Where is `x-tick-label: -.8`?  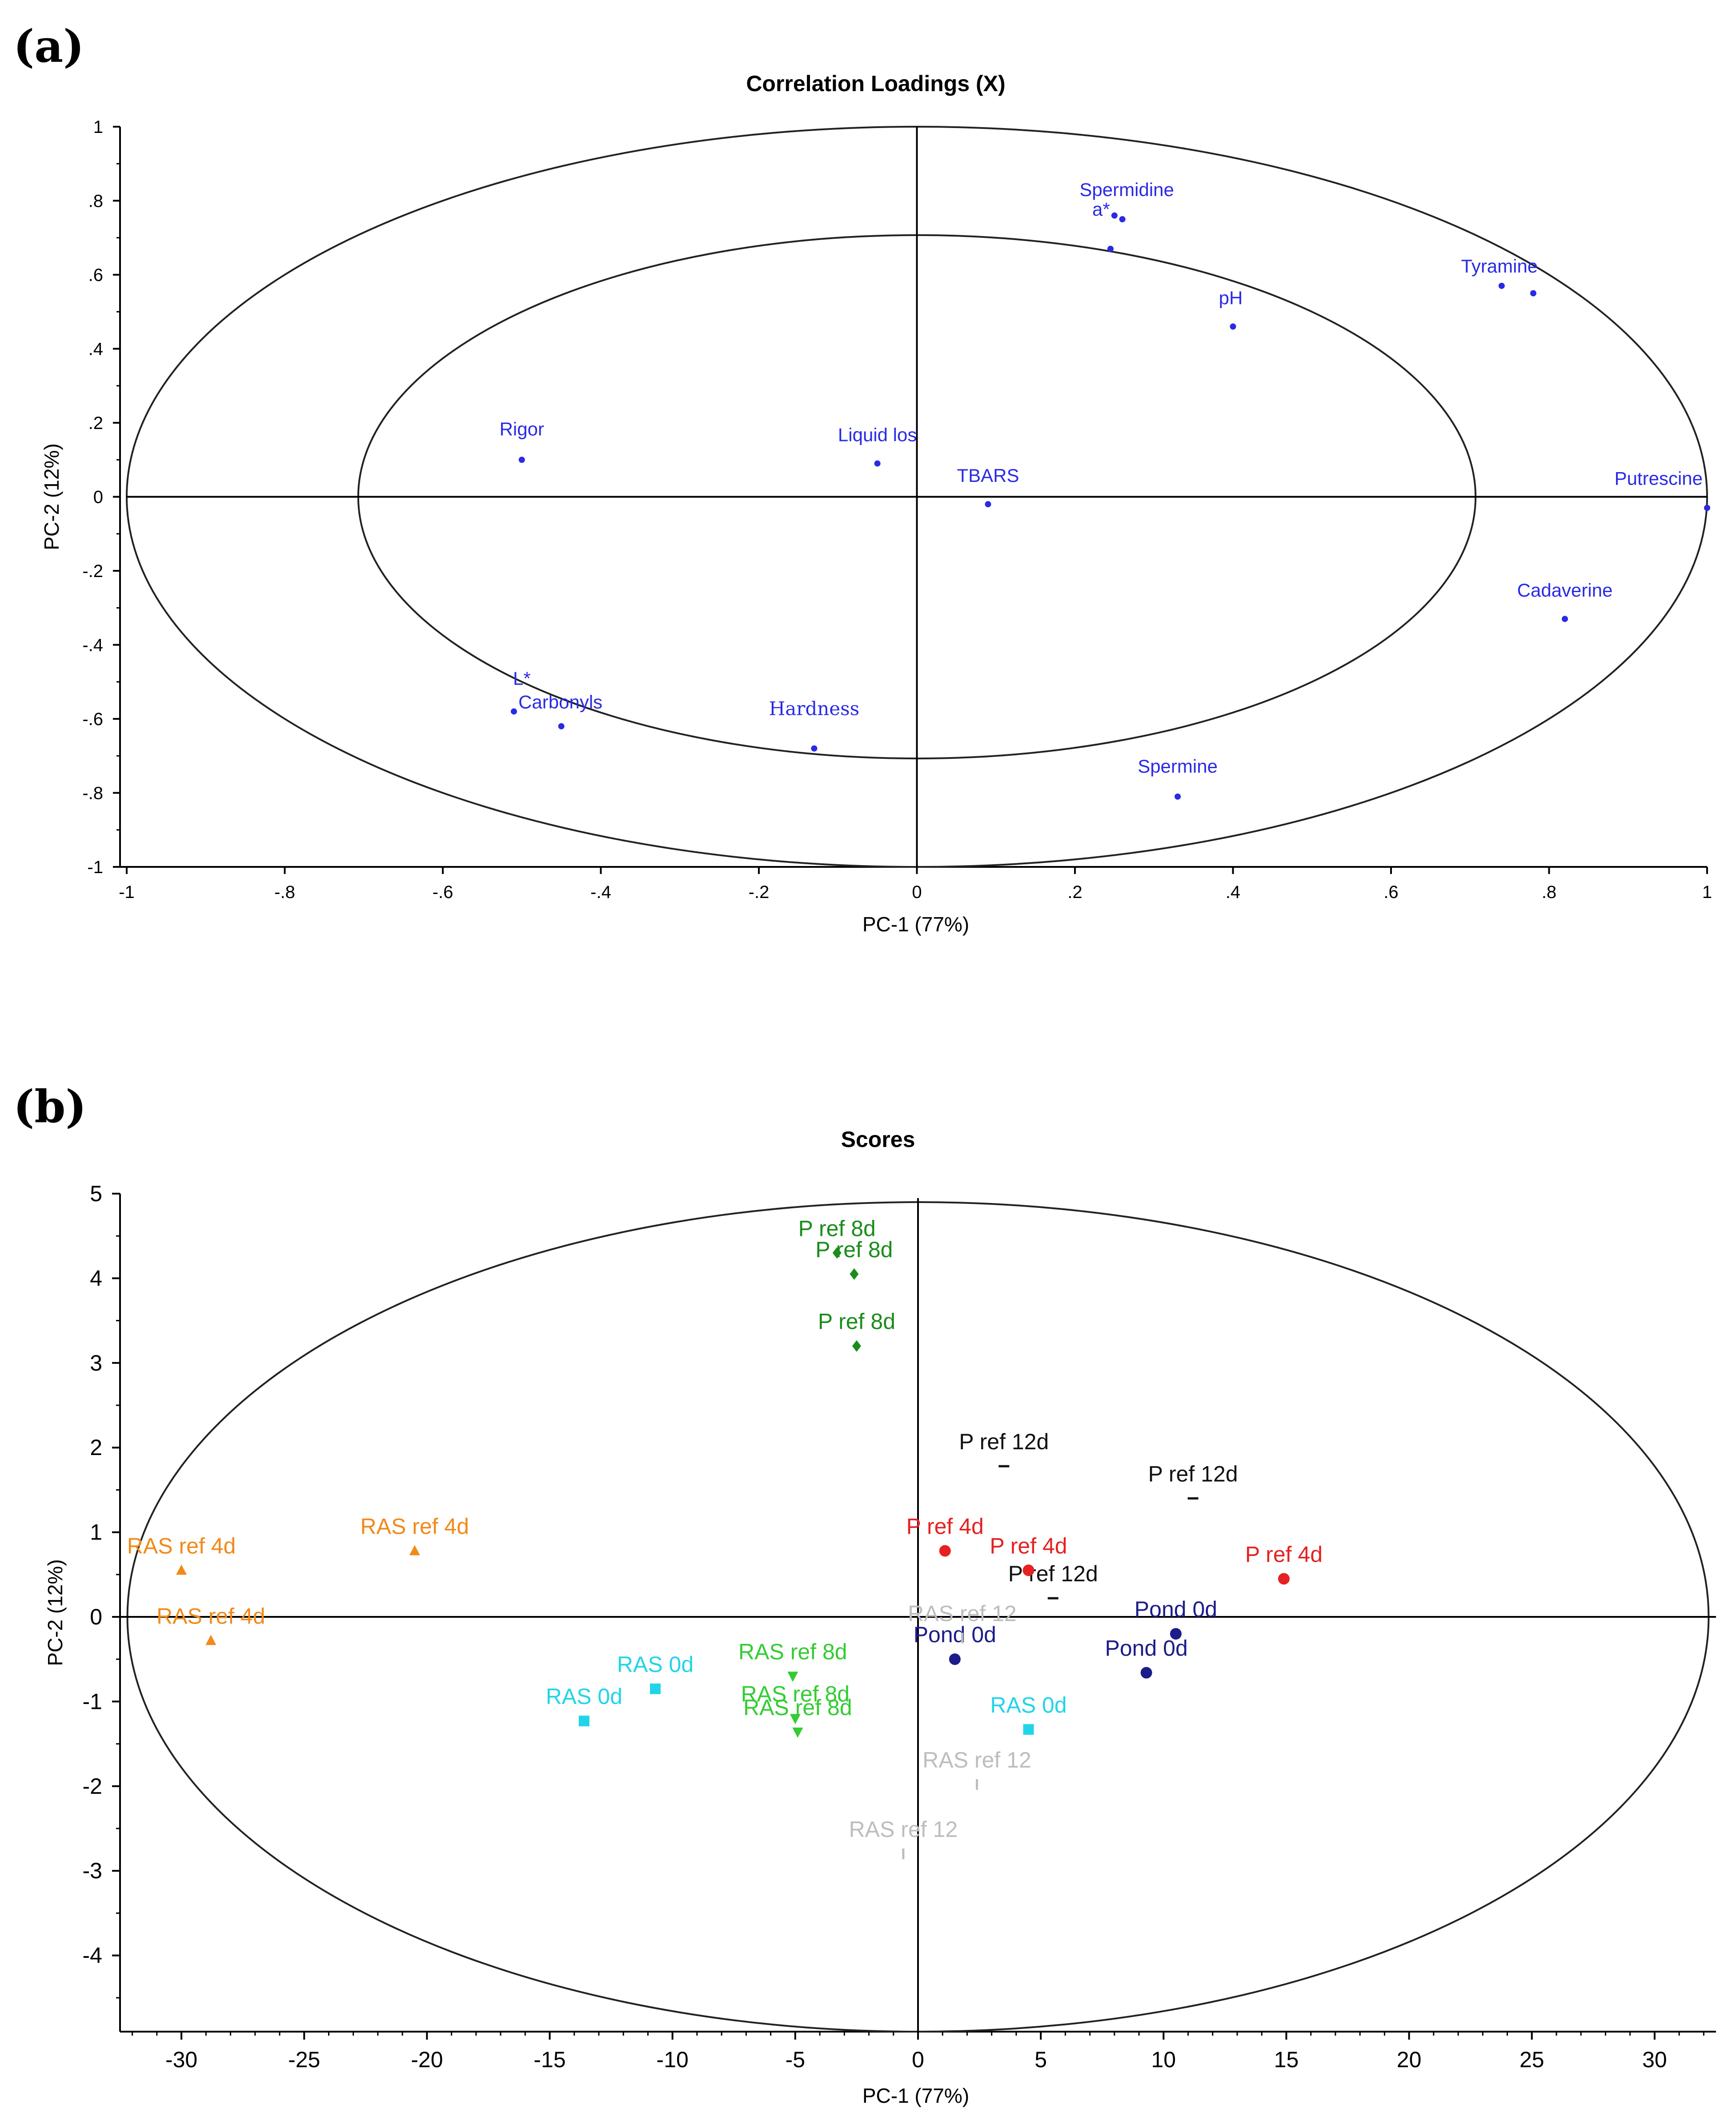 x-tick-label: -.8 is located at coordinates (284, 892).